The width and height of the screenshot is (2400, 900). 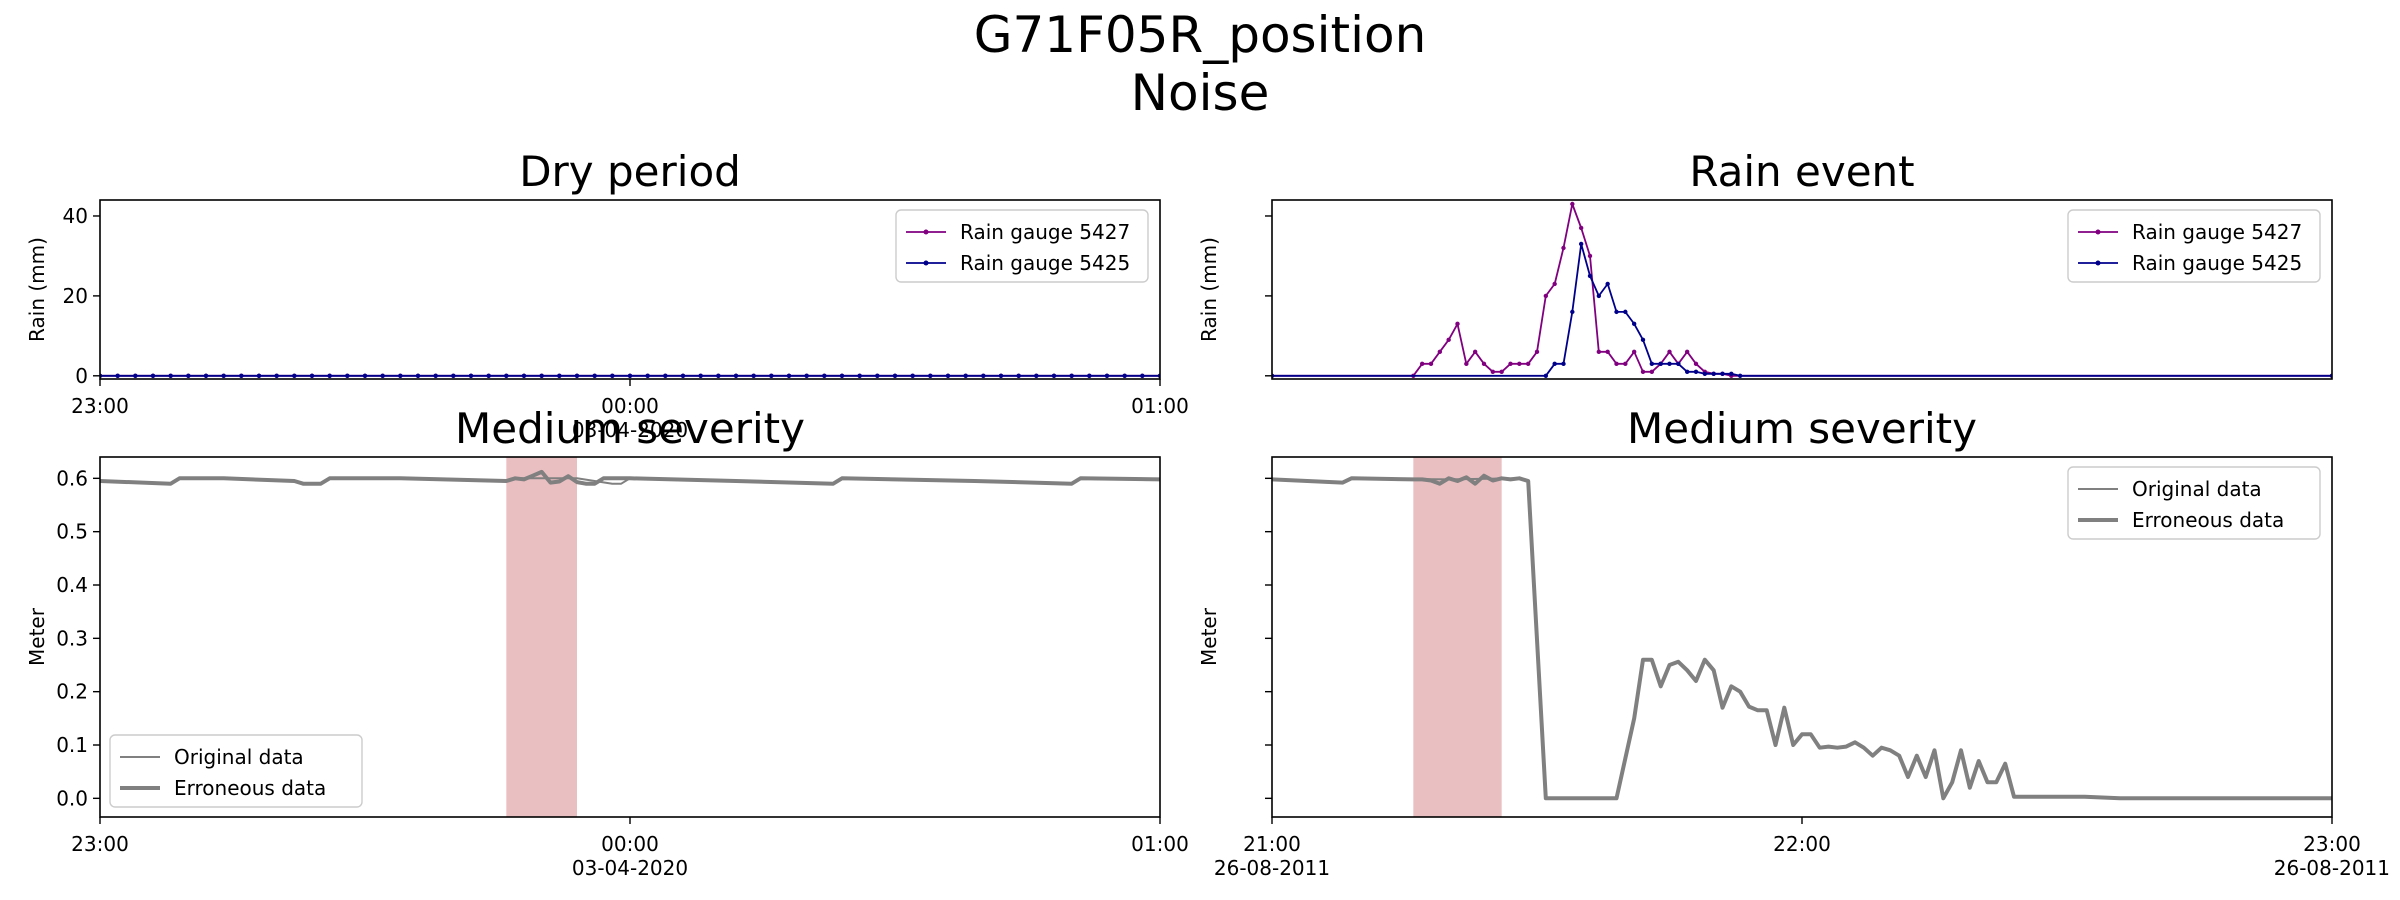 I want to click on legend-label: Original data, so click(x=2197, y=489).